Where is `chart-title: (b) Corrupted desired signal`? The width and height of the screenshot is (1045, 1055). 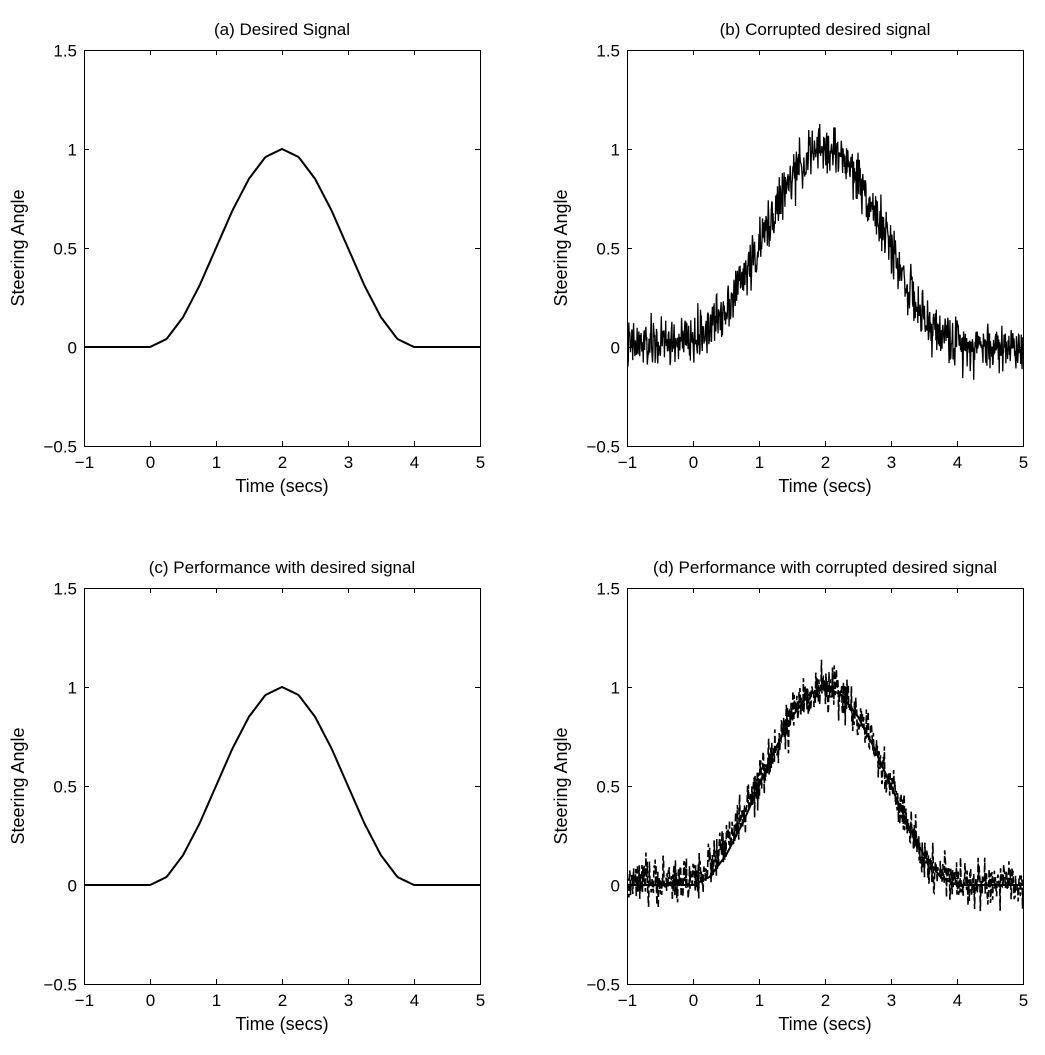 chart-title: (b) Corrupted desired signal is located at coordinates (825, 29).